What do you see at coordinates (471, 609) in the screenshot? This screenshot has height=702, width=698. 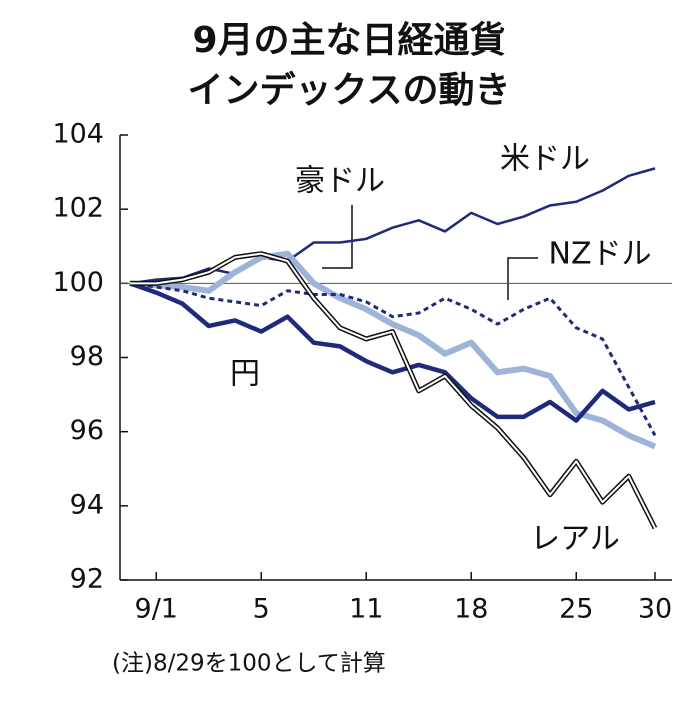 I see `x-tick-label: 18` at bounding box center [471, 609].